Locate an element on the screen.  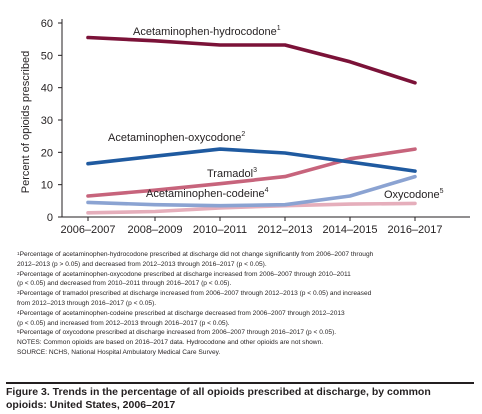
x-tick-label: 2012–2013 is located at coordinates (284, 230).